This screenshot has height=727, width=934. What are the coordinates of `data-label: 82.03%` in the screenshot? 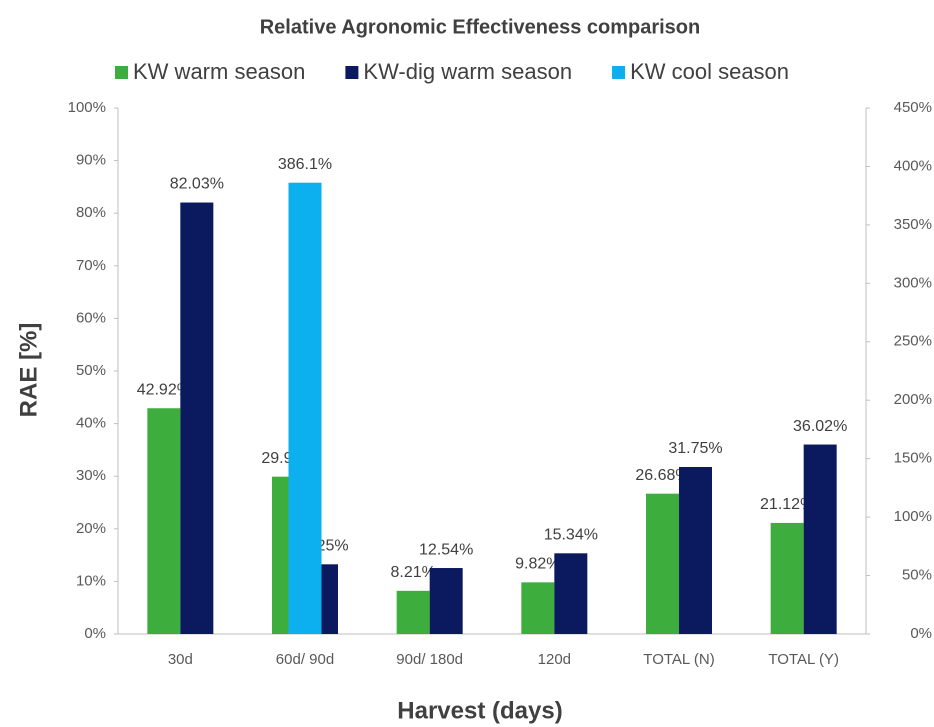 It's located at (197, 184).